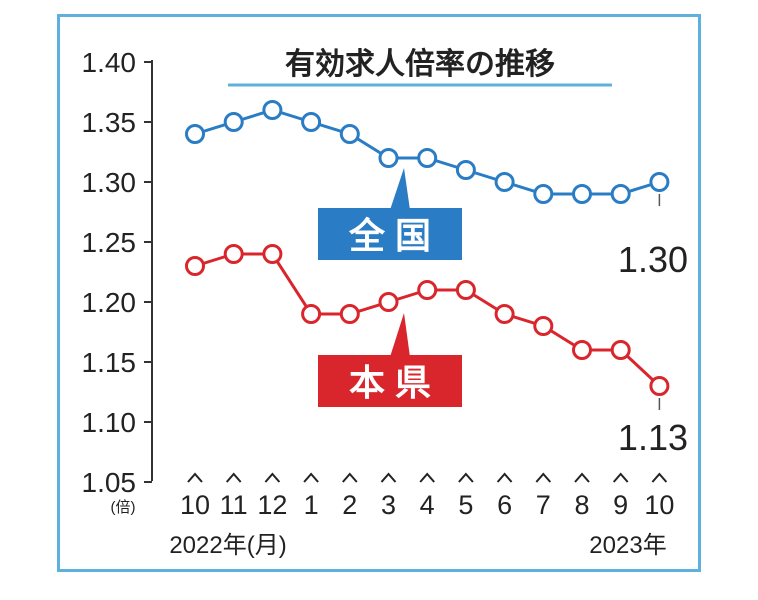  Describe the element at coordinates (109, 422) in the screenshot. I see `y-tick-label: 1.10` at that location.